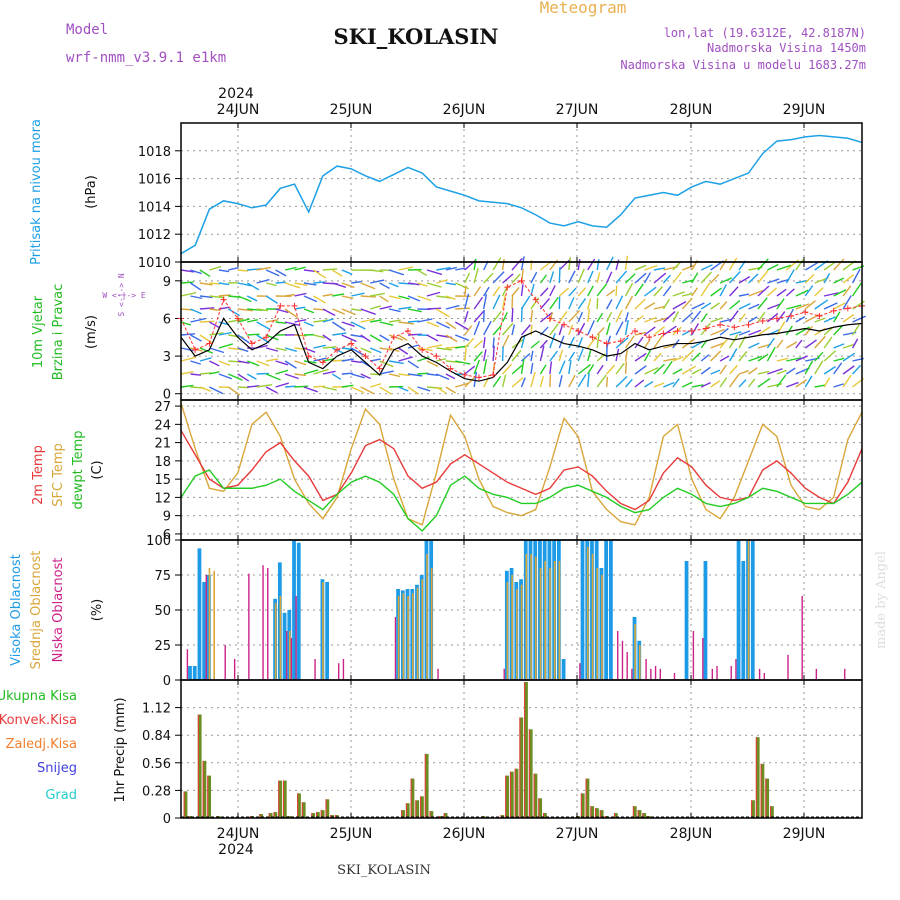 This screenshot has width=900, height=900. Describe the element at coordinates (87, 30) in the screenshot. I see `model-label: Model` at that location.